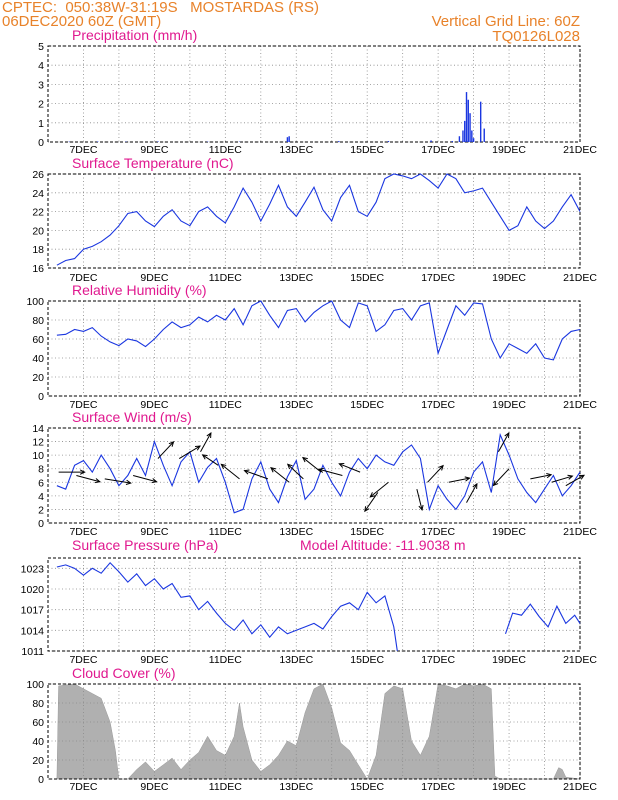  I want to click on panel-title: Surface Pressure (hPa), so click(145, 545).